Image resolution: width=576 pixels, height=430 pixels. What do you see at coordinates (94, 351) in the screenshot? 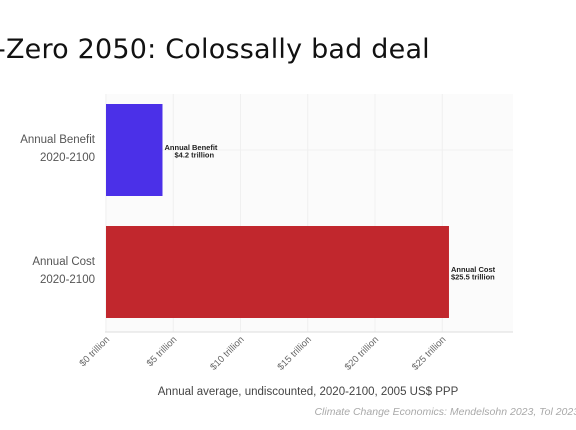
I see `x-tick-label: $0 trillion` at bounding box center [94, 351].